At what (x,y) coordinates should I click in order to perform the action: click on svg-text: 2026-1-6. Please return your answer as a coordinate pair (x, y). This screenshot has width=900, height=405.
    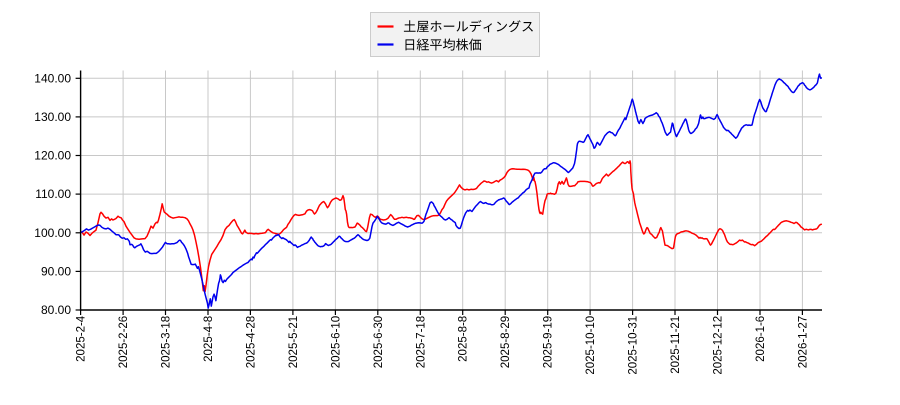
    Looking at the image, I should click on (761, 339).